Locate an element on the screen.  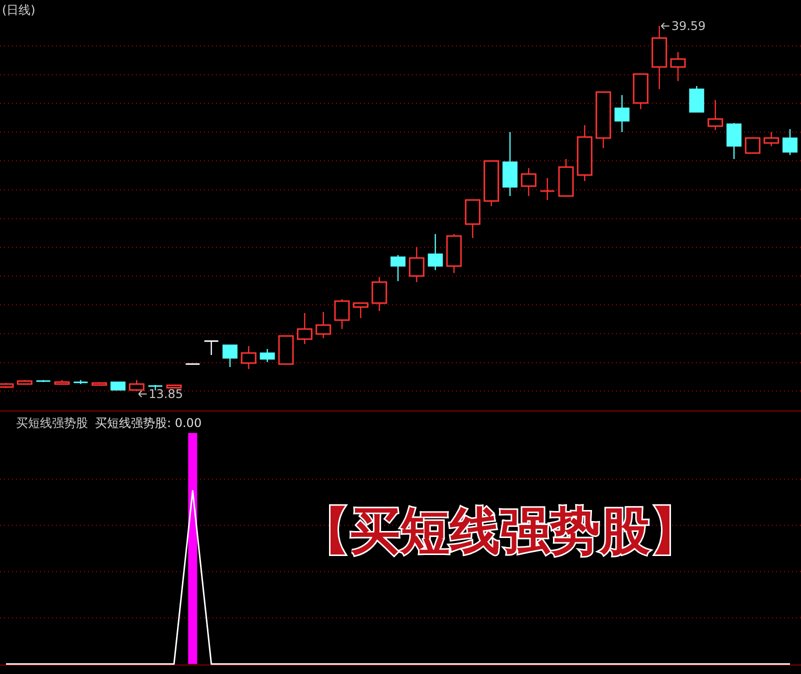
note: 13.85 is located at coordinates (161, 394).